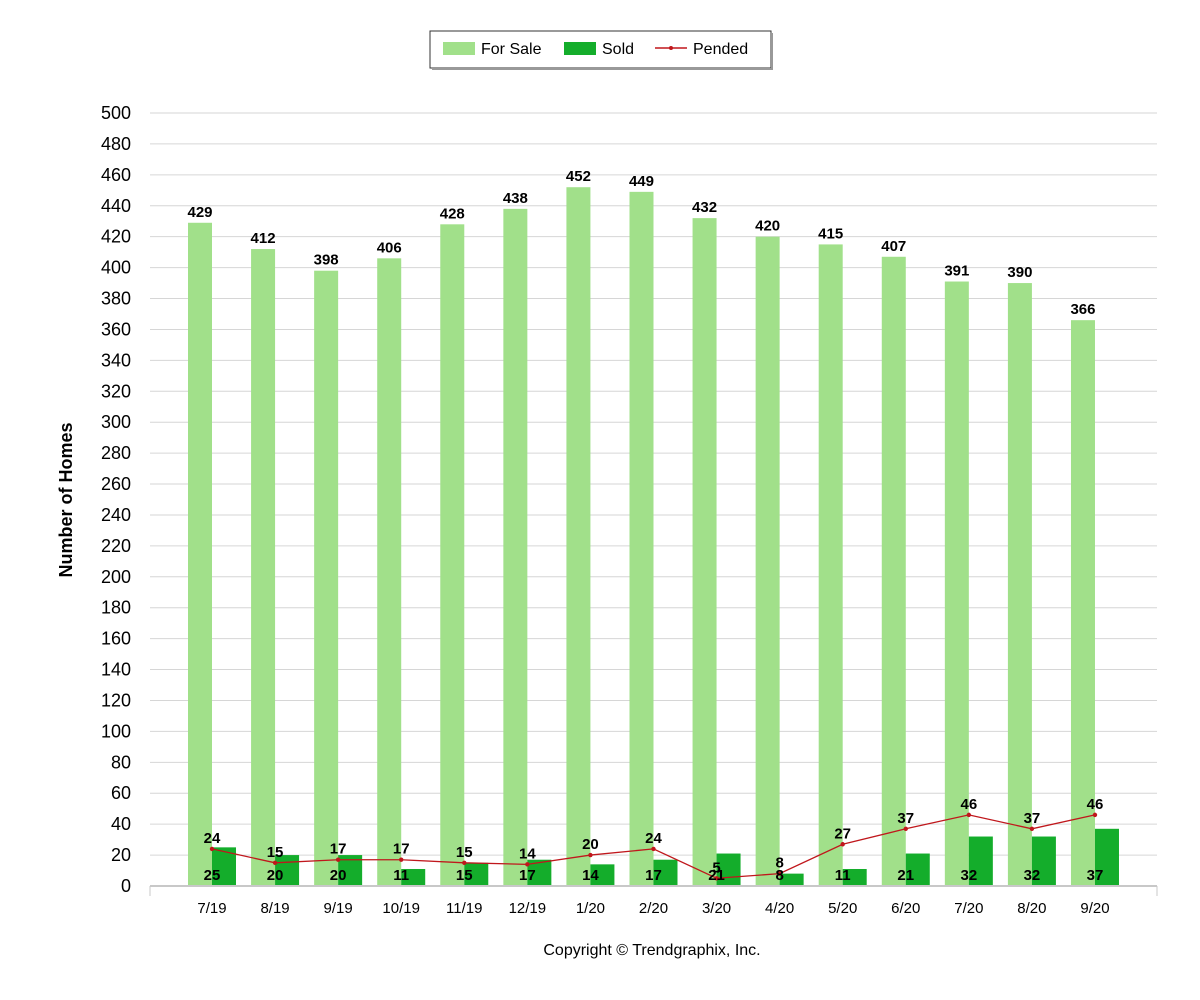 The image size is (1200, 1000). I want to click on legend-swatch-for-sale, so click(459, 48).